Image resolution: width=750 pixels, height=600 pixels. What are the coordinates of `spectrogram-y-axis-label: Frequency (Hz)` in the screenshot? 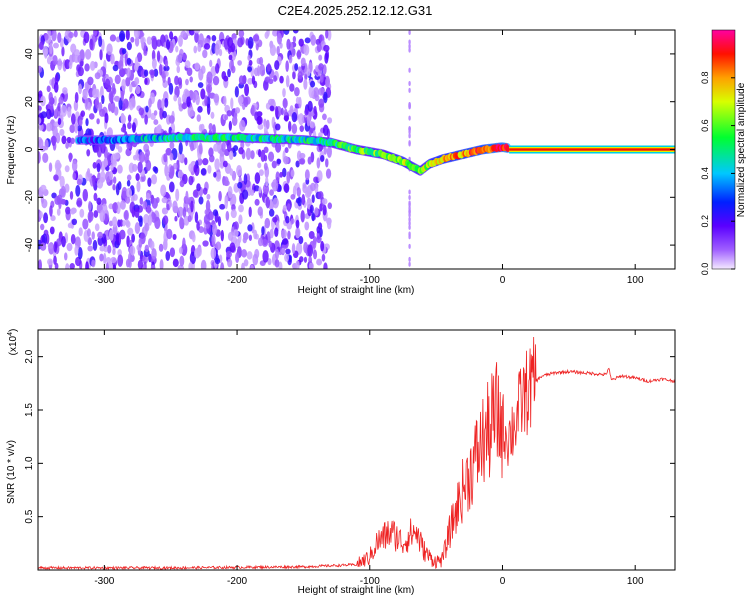 It's located at (11, 150).